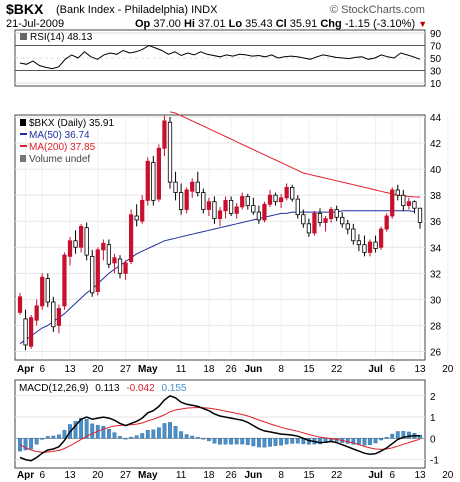  What do you see at coordinates (436, 34) in the screenshot?
I see `rsi-tick-label: 90` at bounding box center [436, 34].